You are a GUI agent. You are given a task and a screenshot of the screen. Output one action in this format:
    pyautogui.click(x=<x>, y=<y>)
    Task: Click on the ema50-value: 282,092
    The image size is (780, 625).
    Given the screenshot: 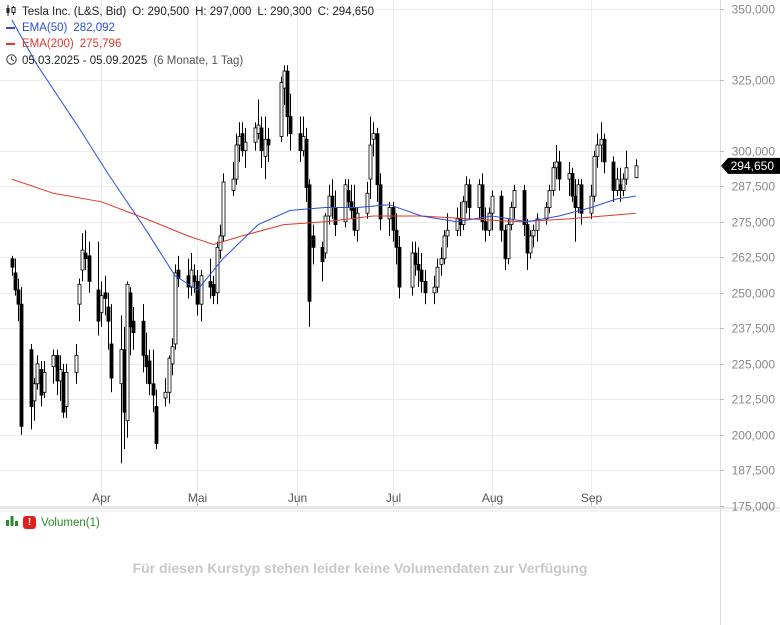 What is the action you would take?
    pyautogui.click(x=94, y=28)
    